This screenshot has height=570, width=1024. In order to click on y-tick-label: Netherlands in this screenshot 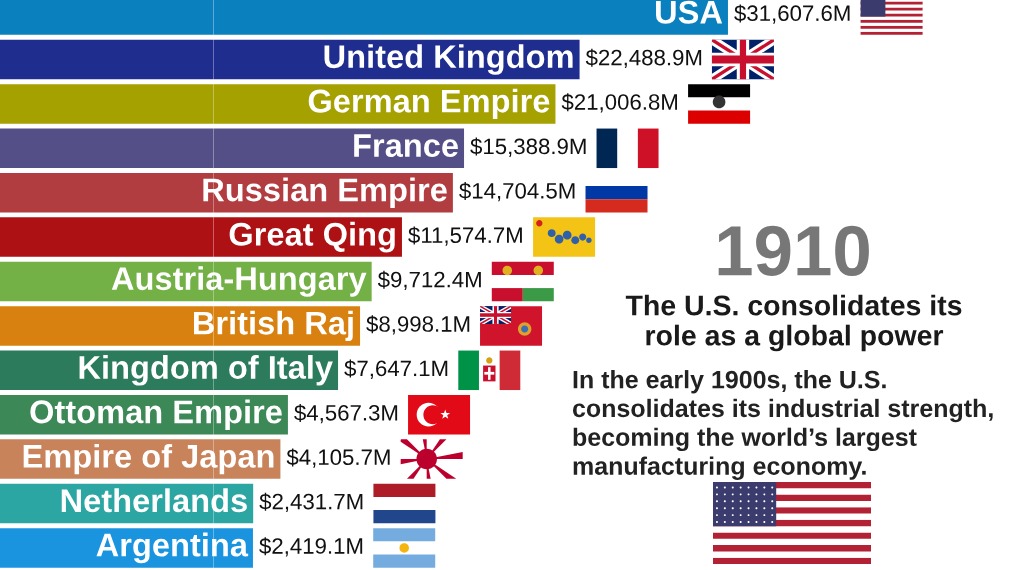, I will do `click(154, 500)`.